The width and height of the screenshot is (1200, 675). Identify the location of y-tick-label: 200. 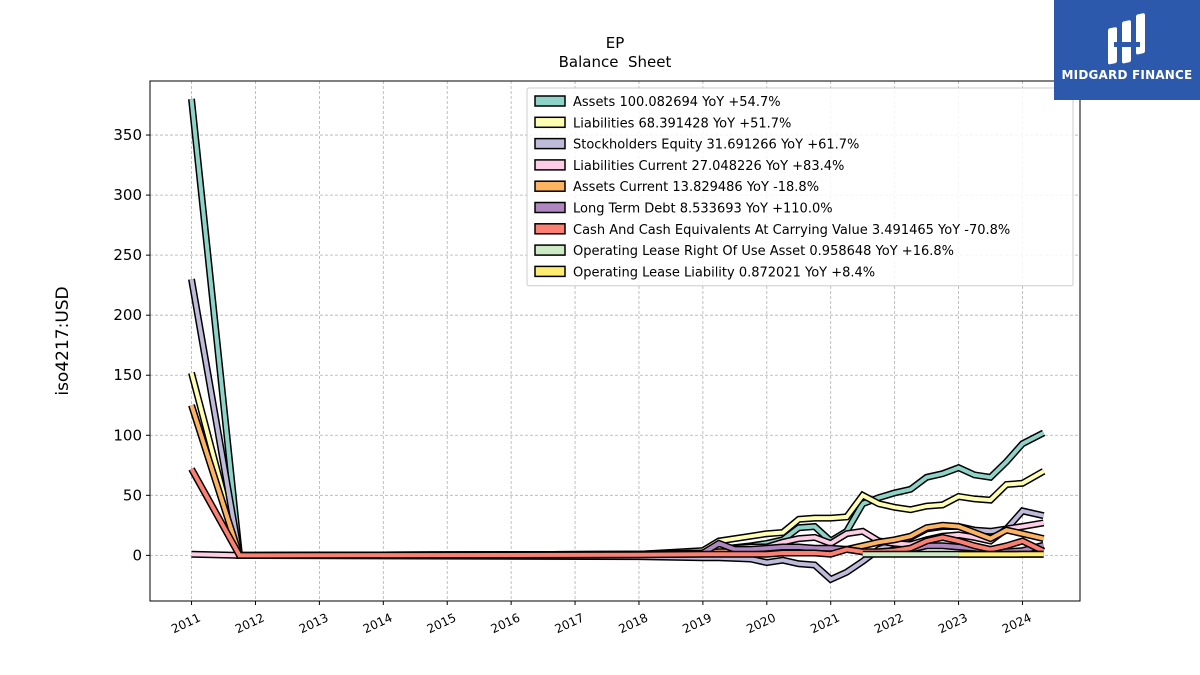
(127, 315).